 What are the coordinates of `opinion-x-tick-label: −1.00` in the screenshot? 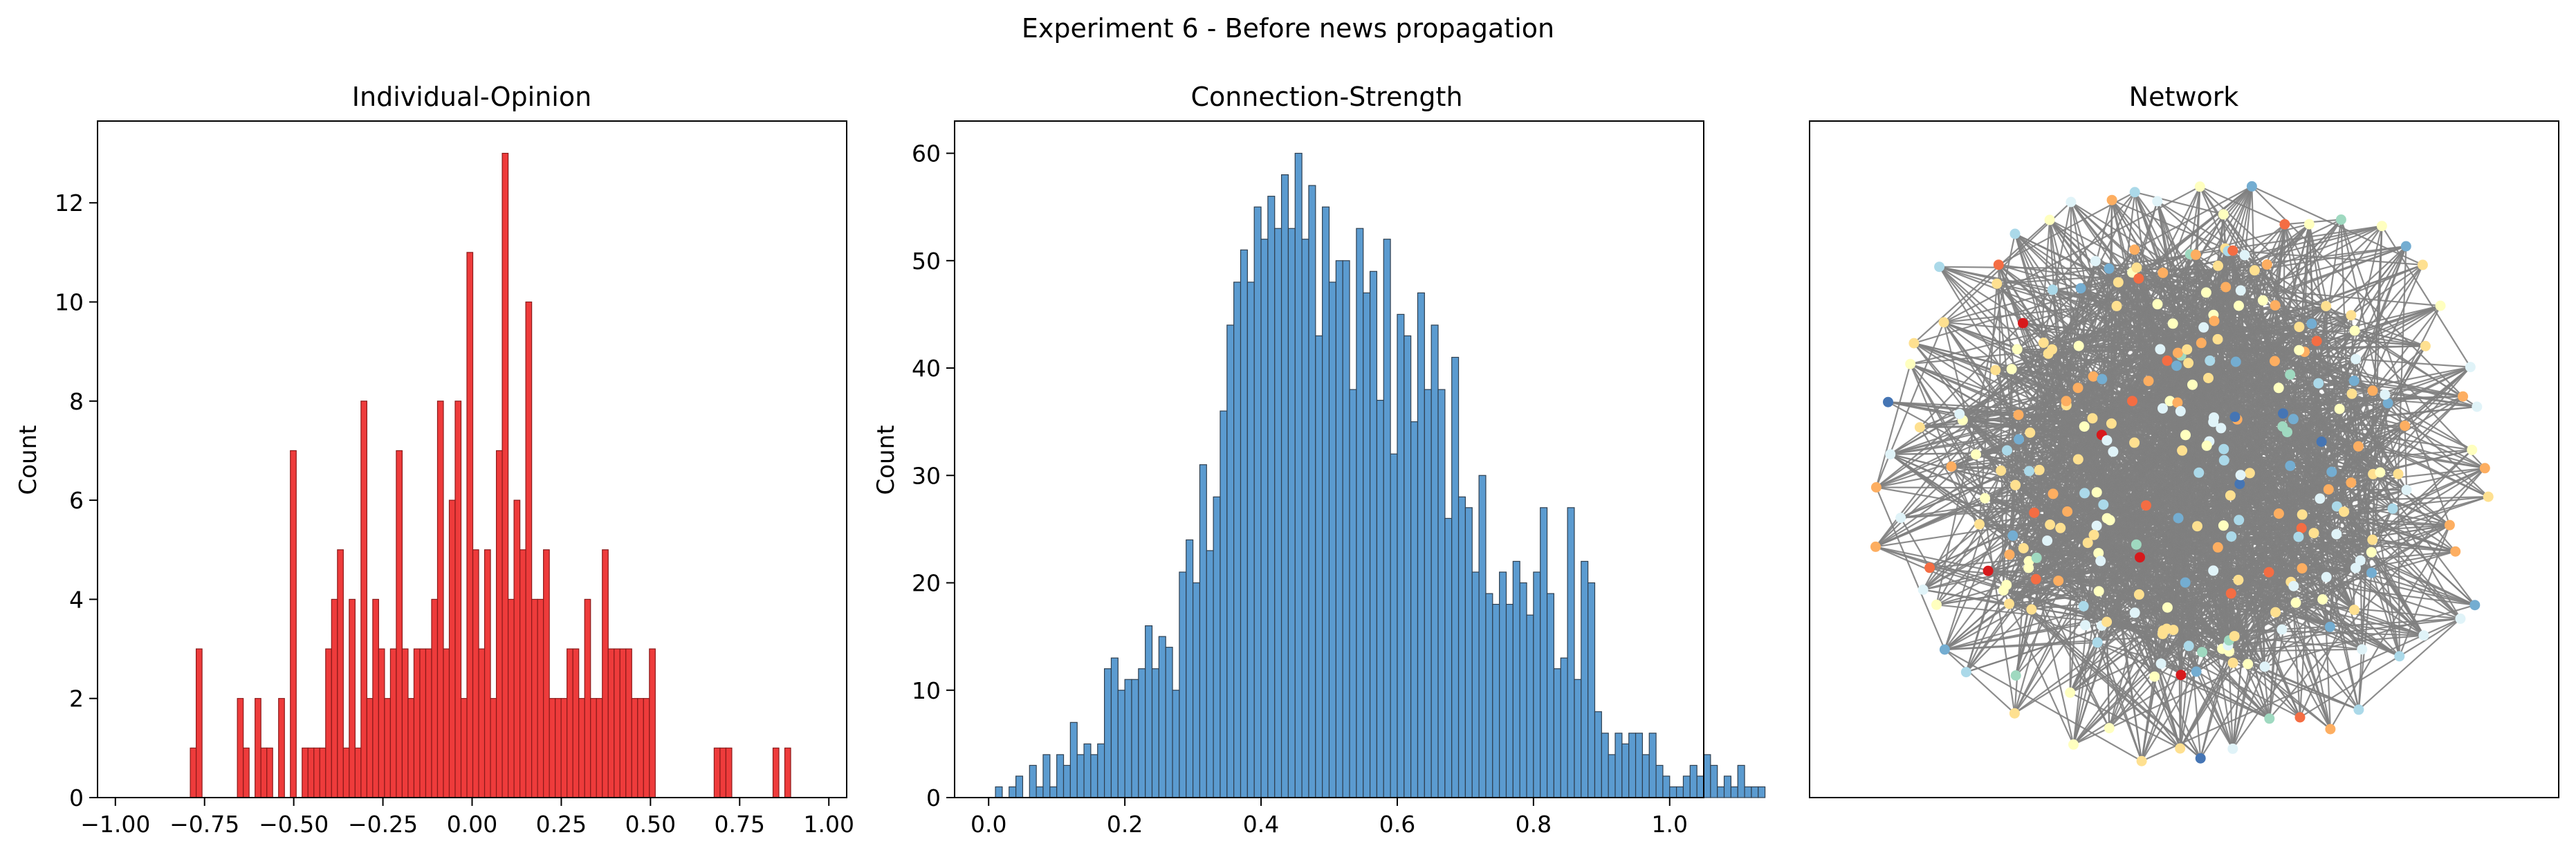 It's located at (115, 824).